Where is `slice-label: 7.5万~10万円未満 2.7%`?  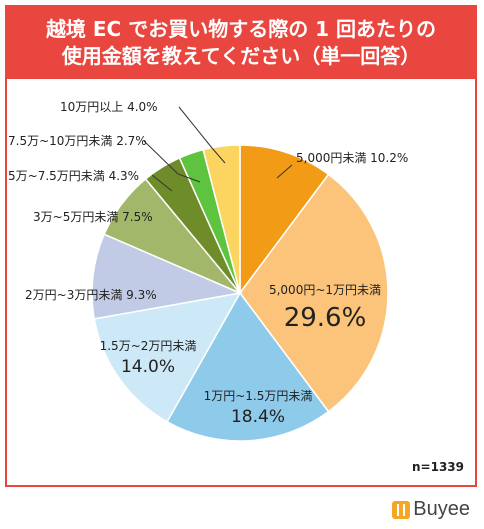 slice-label: 7.5万~10万円未満 2.7% is located at coordinates (77, 141).